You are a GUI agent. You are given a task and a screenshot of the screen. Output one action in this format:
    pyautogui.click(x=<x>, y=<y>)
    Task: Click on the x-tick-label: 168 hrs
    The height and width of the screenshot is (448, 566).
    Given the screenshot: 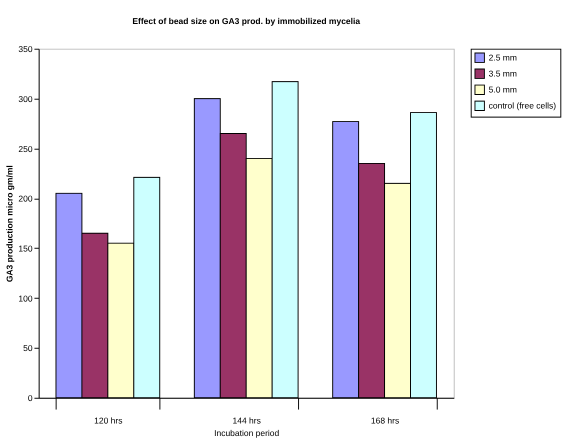 What is the action you would take?
    pyautogui.click(x=385, y=421)
    